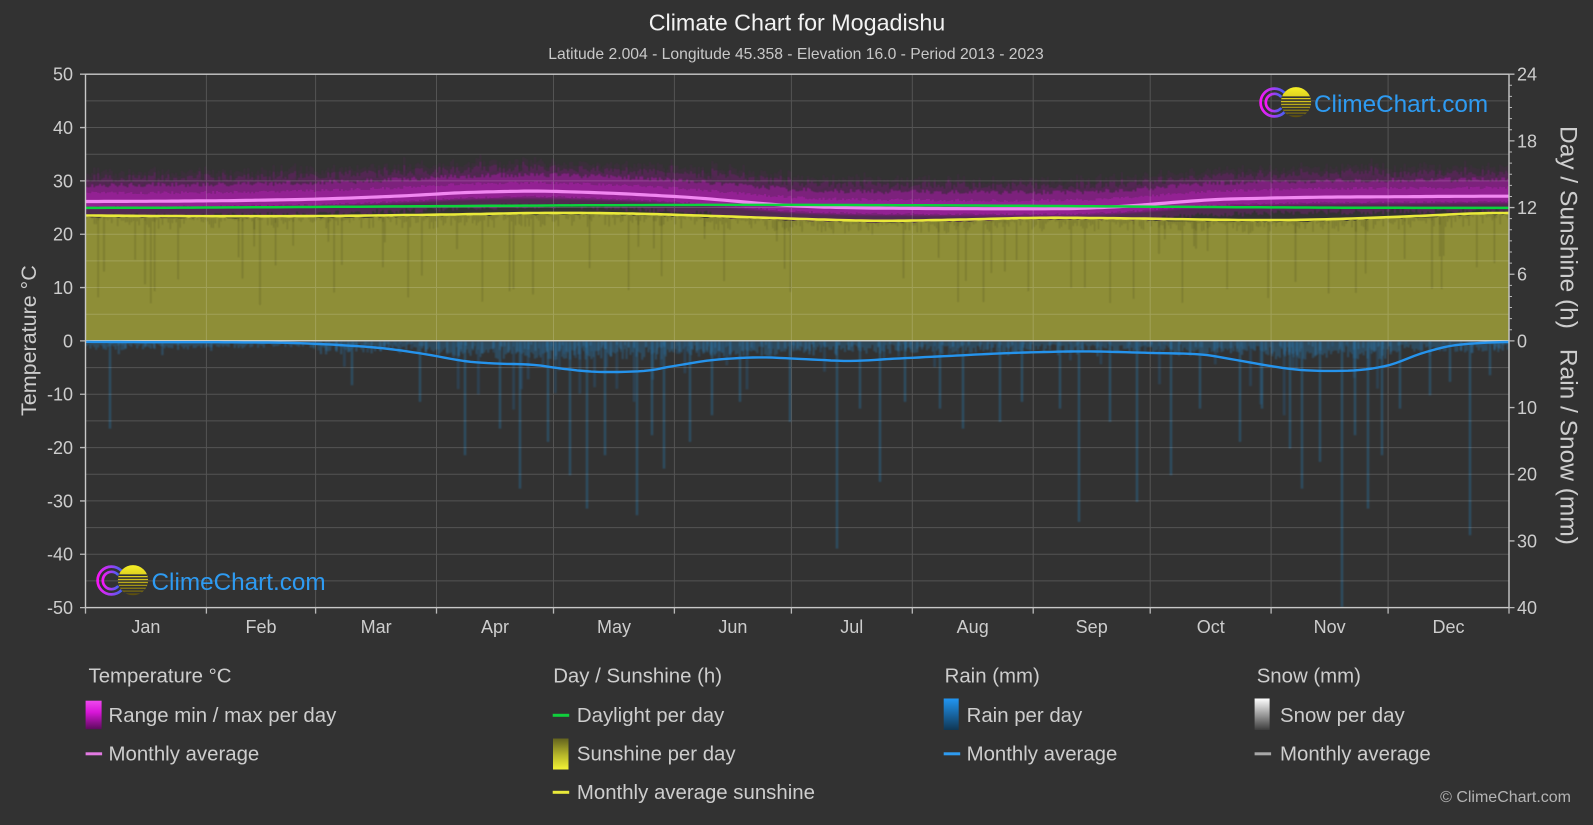 The image size is (1593, 825). Describe the element at coordinates (376, 627) in the screenshot. I see `svg-text: Mar` at that location.